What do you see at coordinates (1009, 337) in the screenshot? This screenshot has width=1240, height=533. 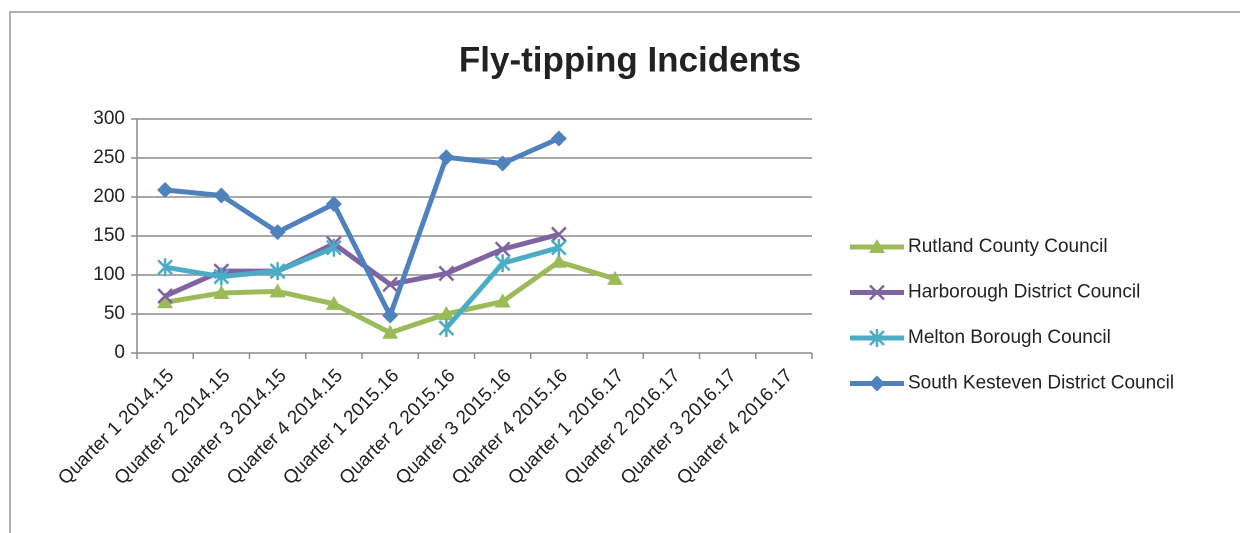 I see `legend-label: Melton Borough Council` at bounding box center [1009, 337].